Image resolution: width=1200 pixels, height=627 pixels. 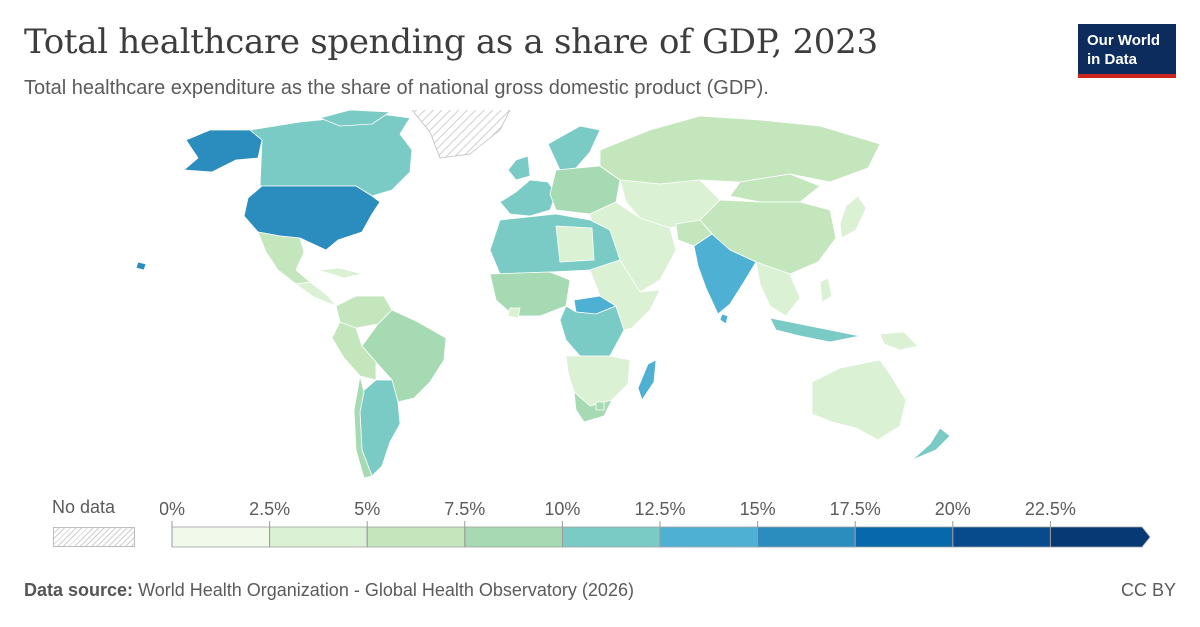 I want to click on region-canada, so click(x=331, y=155).